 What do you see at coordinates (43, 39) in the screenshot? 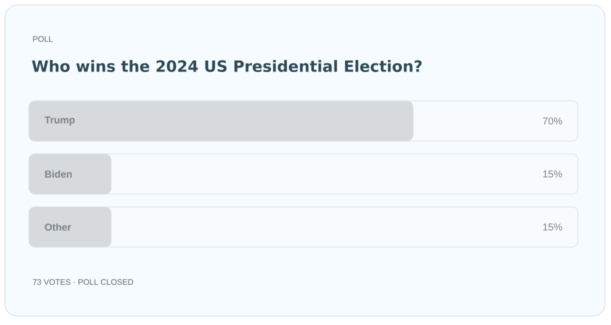
I see `text: POLL` at bounding box center [43, 39].